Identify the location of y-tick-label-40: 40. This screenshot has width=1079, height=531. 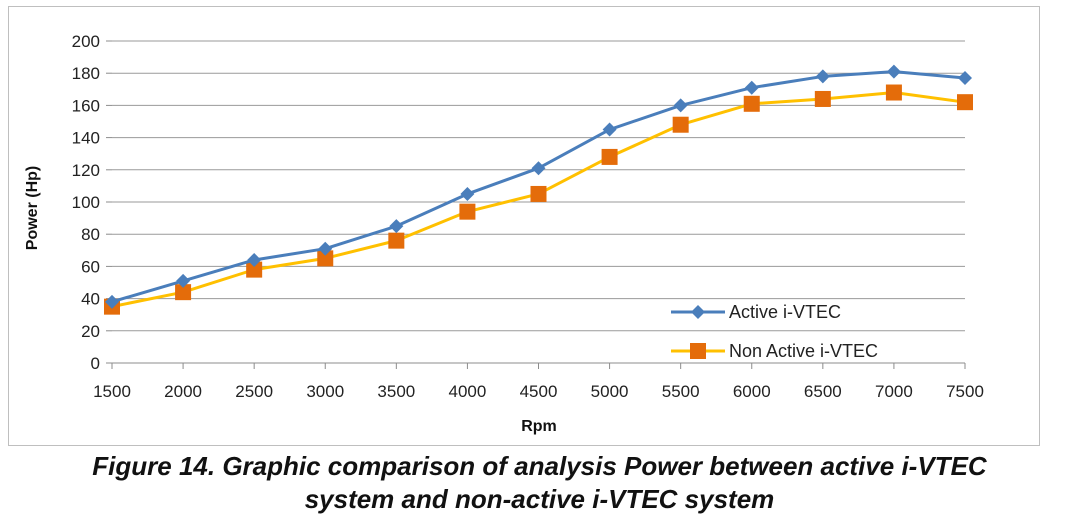
(90, 299).